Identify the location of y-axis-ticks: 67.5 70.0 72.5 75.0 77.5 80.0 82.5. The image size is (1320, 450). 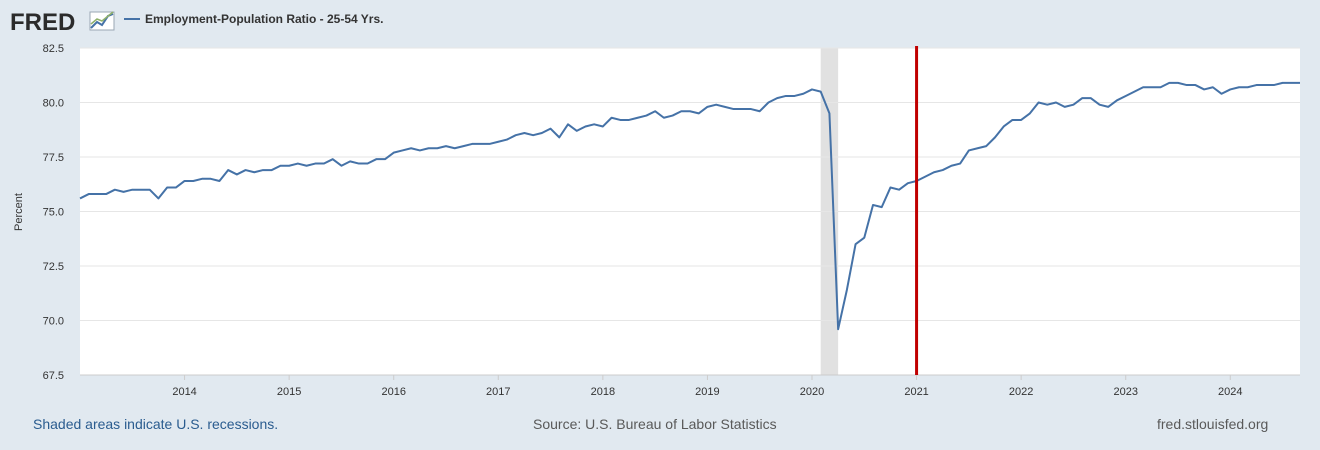
(53, 212).